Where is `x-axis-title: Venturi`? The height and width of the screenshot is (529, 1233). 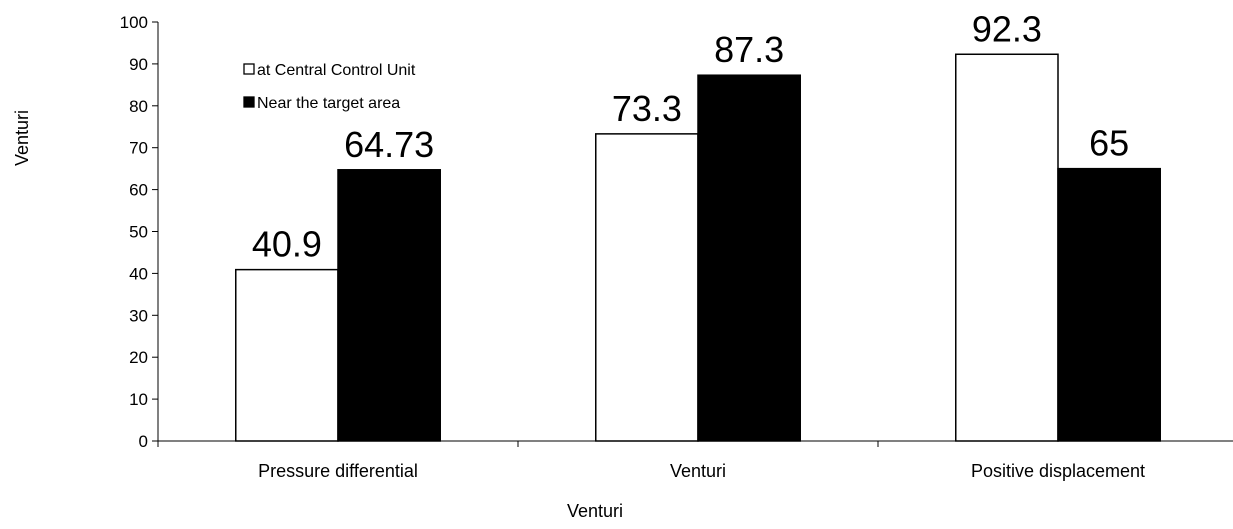 x-axis-title: Venturi is located at coordinates (595, 511).